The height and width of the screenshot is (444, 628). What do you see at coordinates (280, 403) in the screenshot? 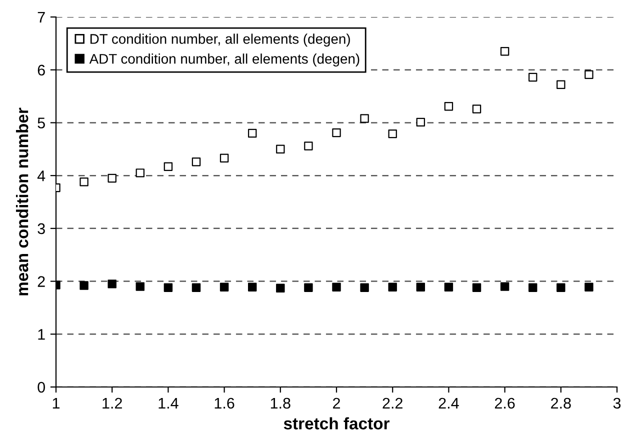
I see `x-tick-label: 1.8` at bounding box center [280, 403].